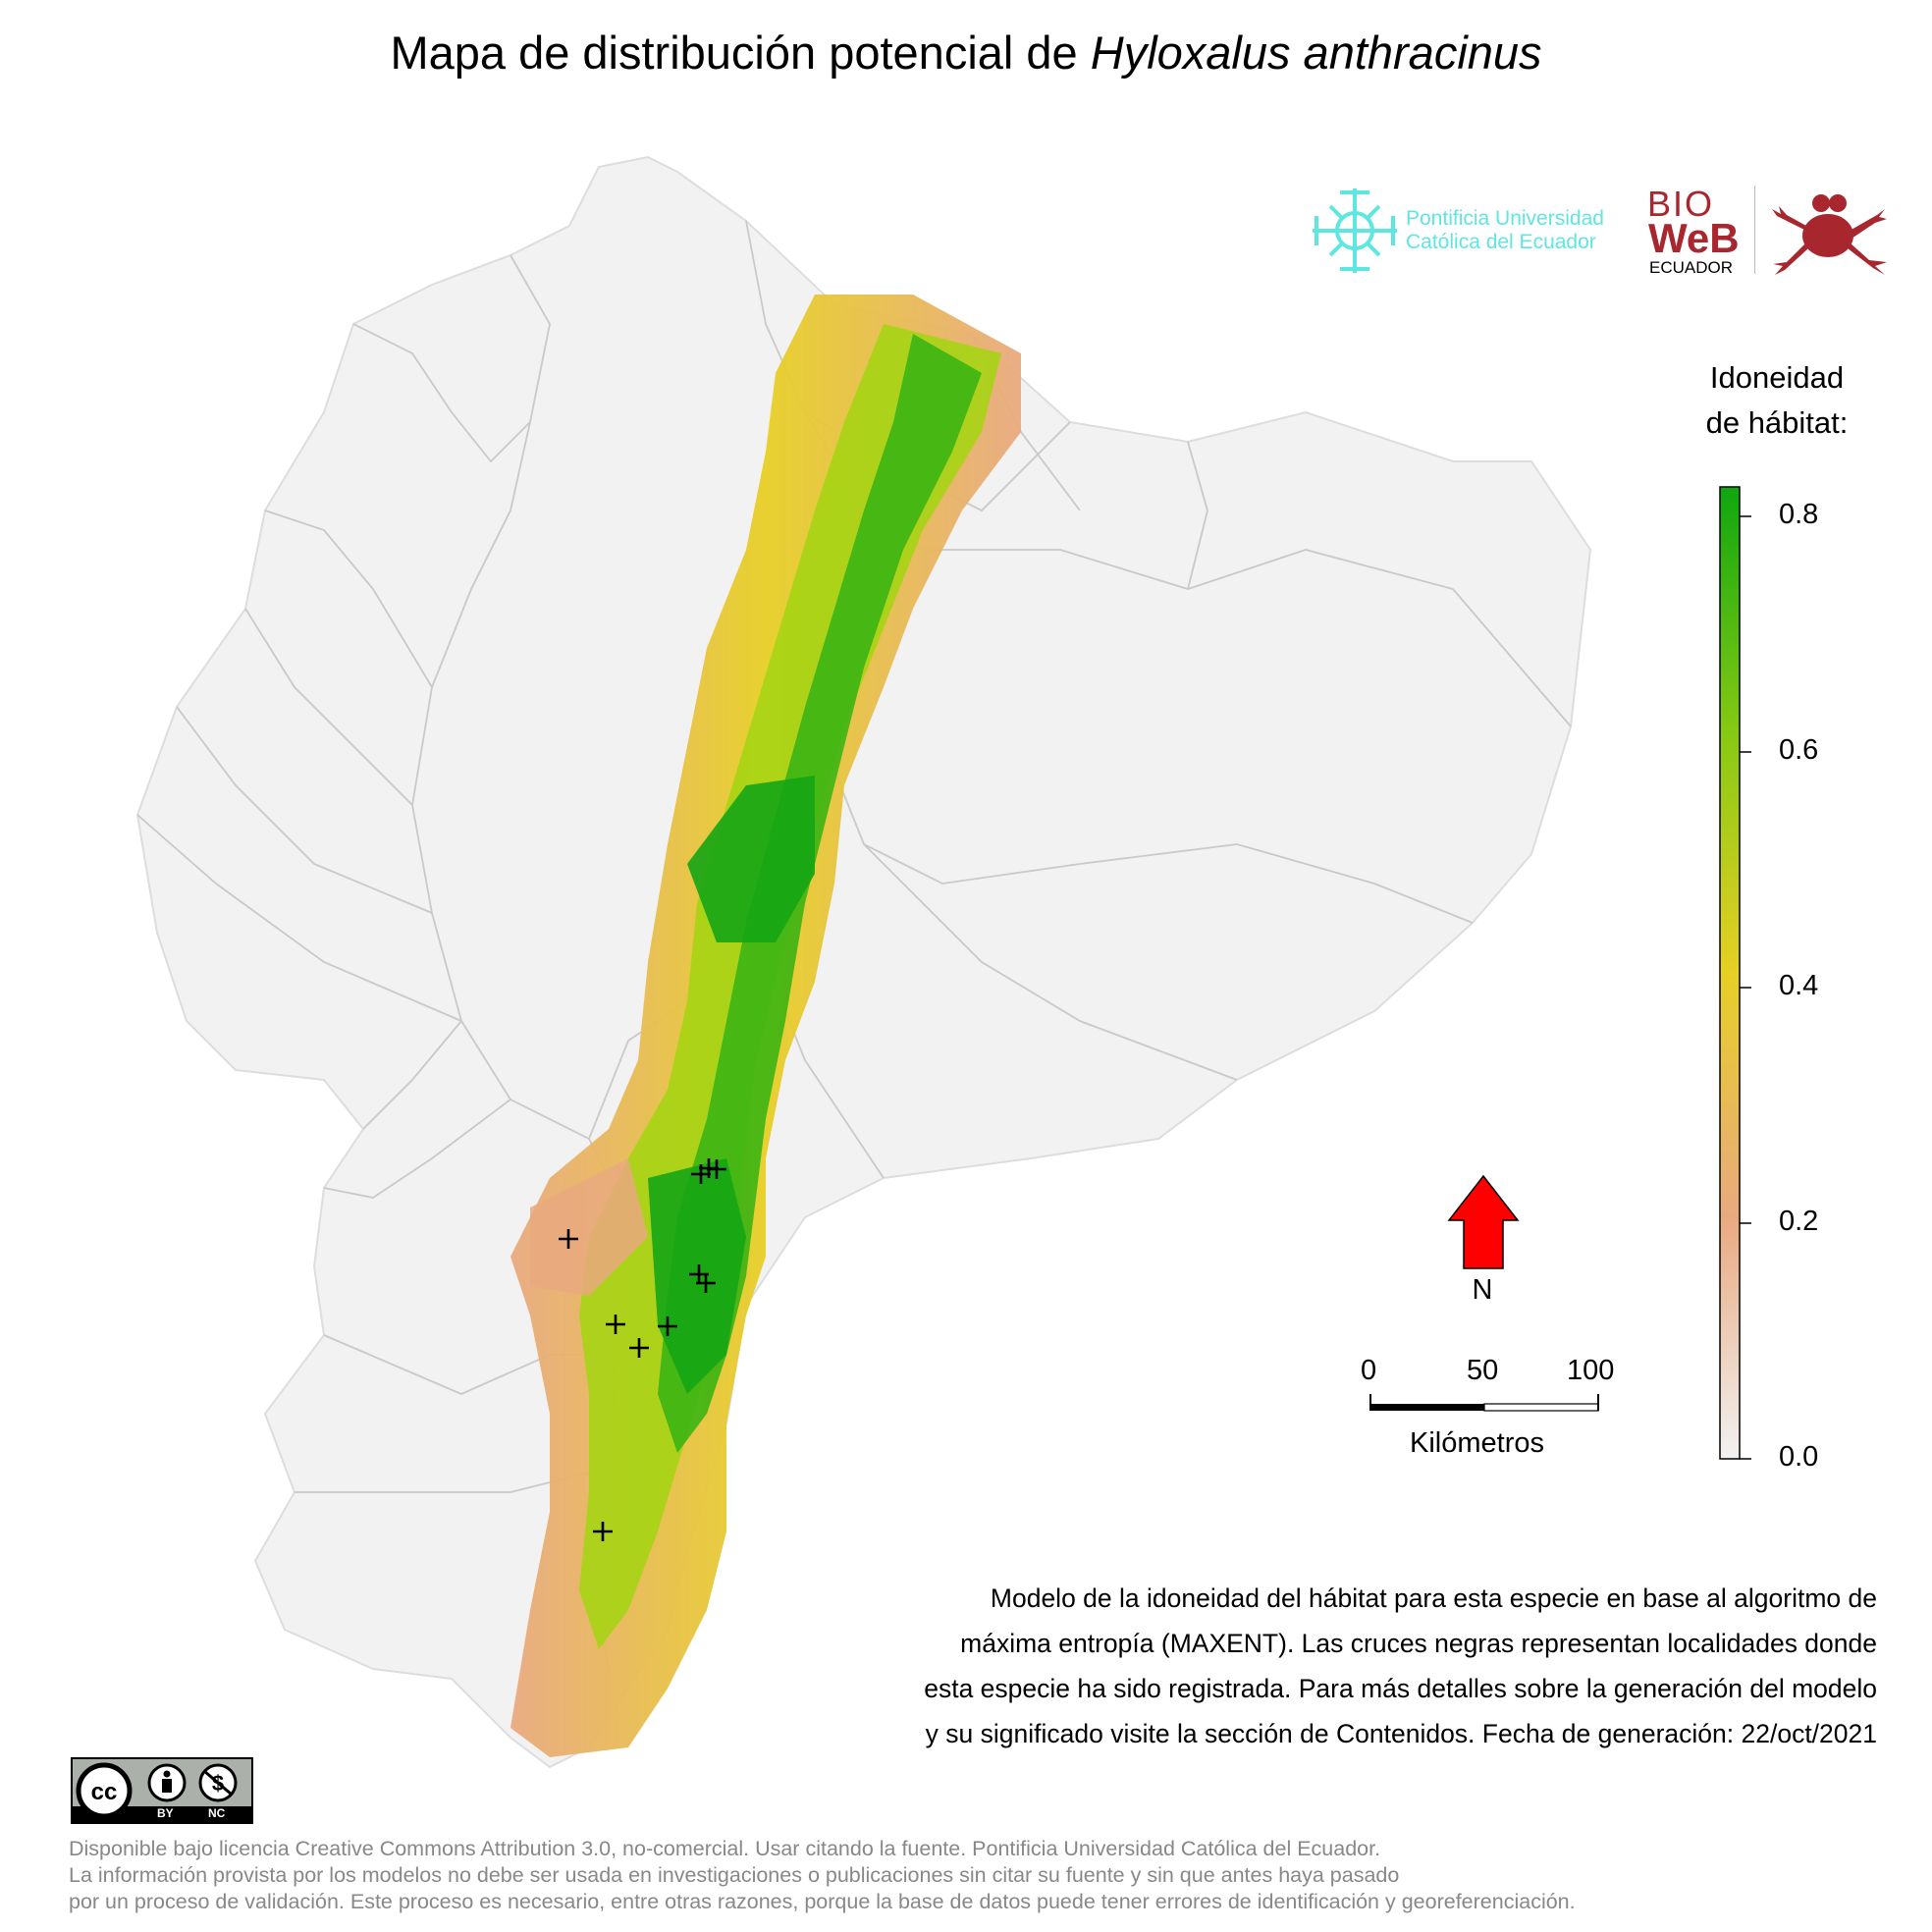 This screenshot has height=1932, width=1932. Describe the element at coordinates (1694, 238) in the screenshot. I see `bioweb-logo-web: WeB` at that location.